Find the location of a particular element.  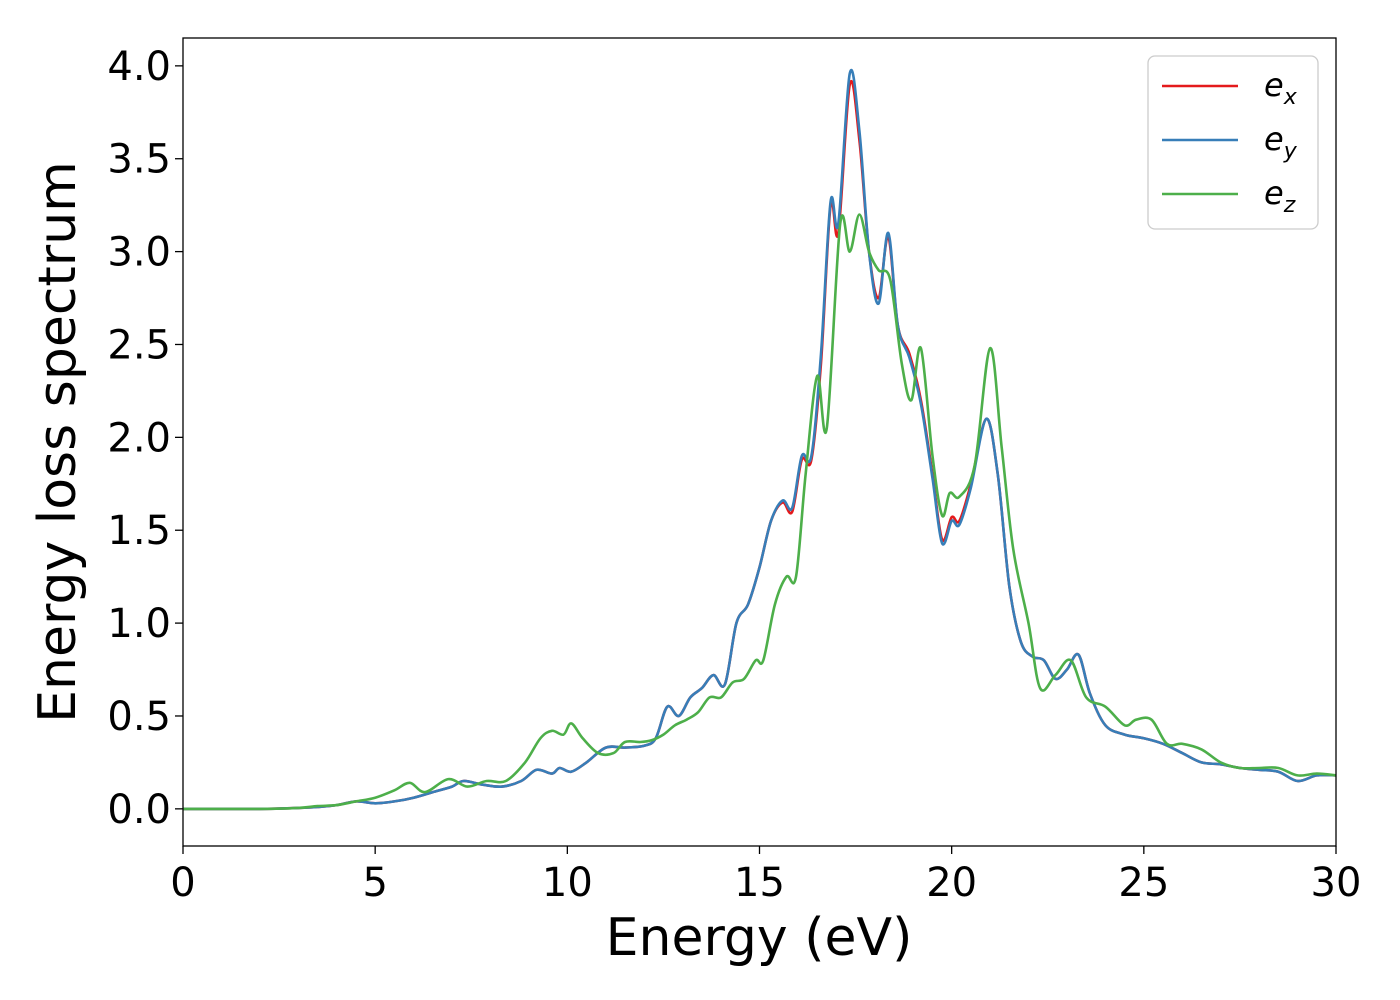

y-tick-label: 4.0 is located at coordinates (139, 67).